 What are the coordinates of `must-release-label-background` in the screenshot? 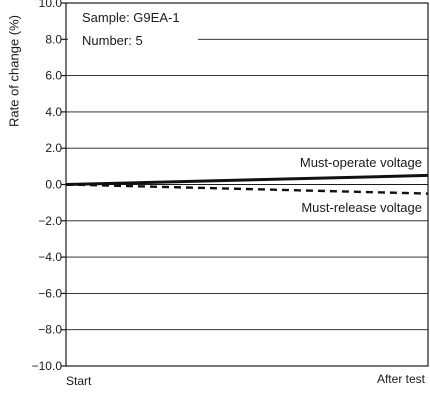 It's located at (347, 206).